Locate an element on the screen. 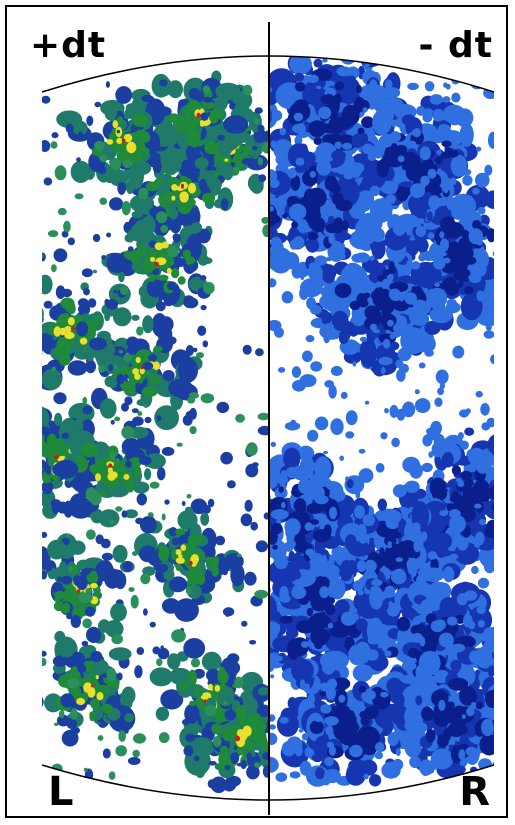  right-label: R is located at coordinates (475, 792).